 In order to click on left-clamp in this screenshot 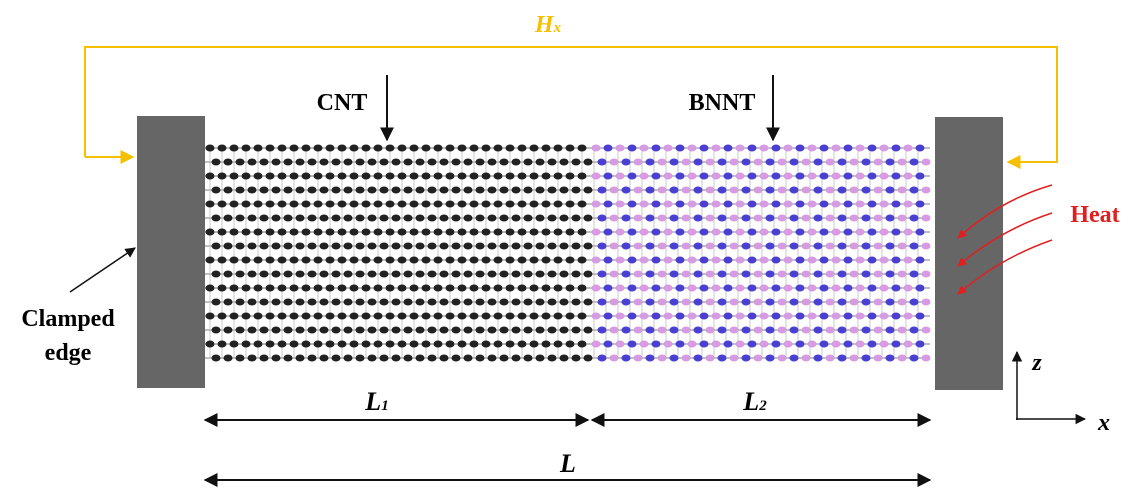, I will do `click(171, 252)`.